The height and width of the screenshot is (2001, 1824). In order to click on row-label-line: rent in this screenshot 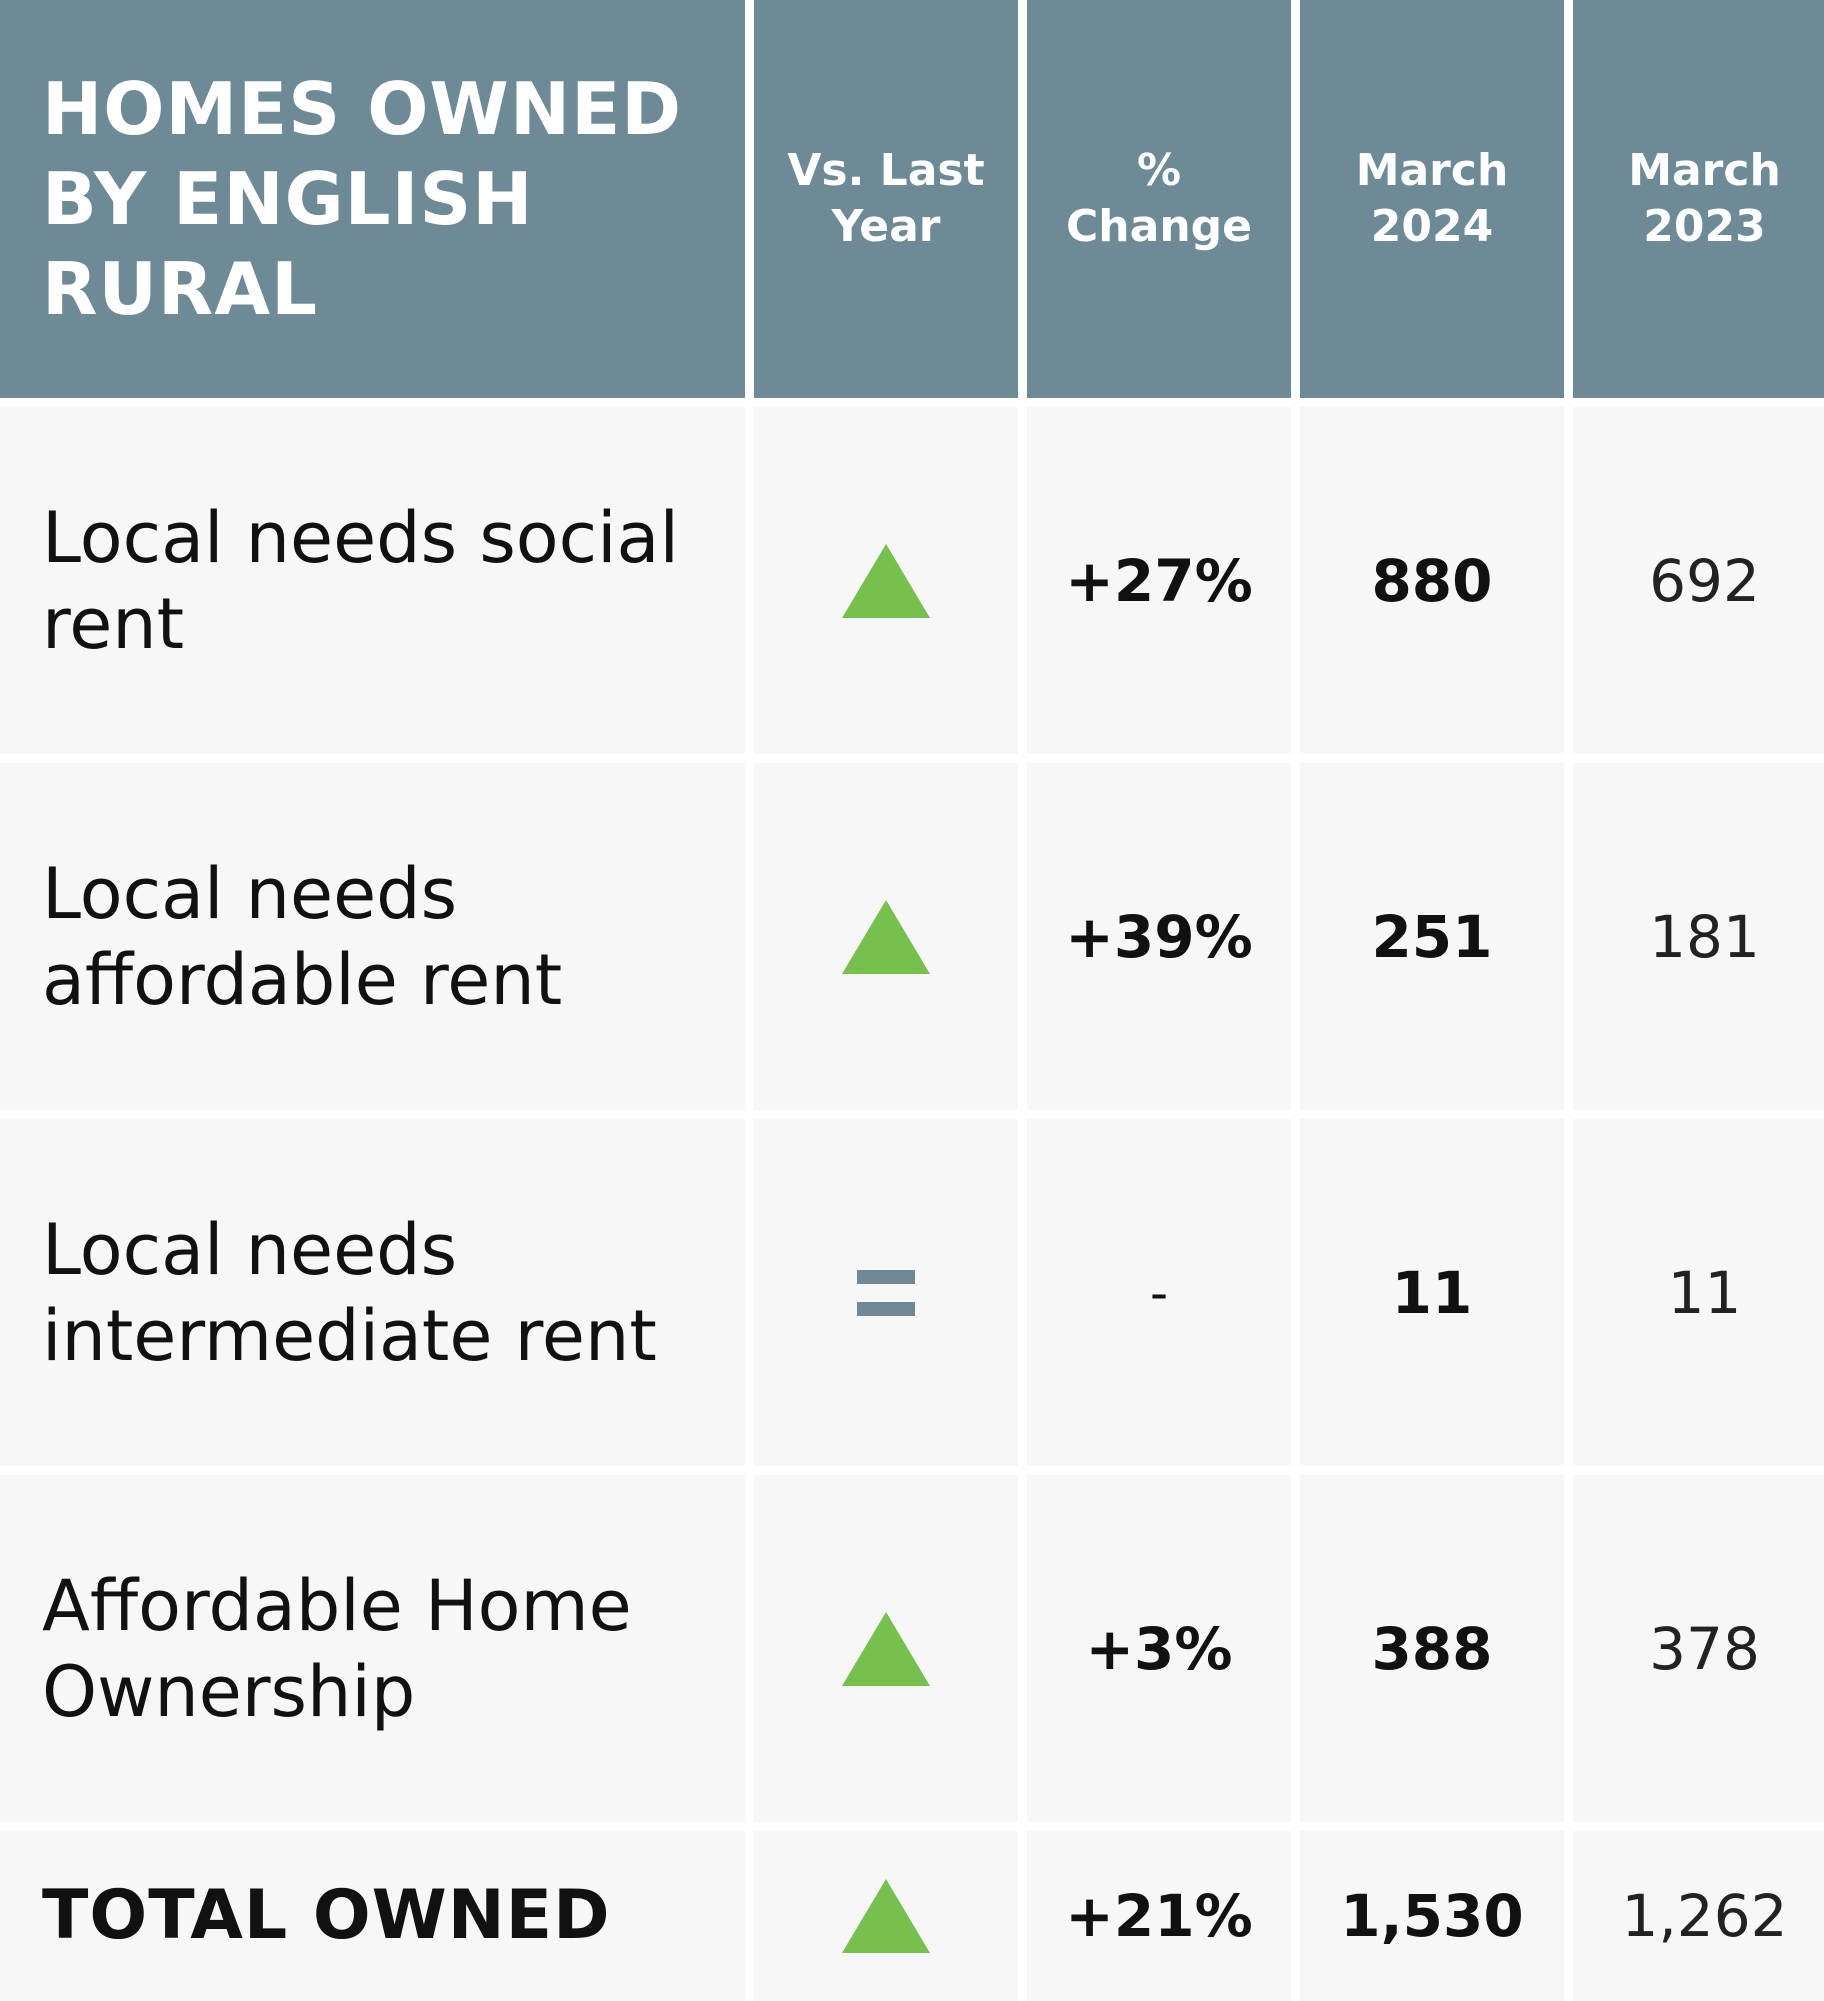, I will do `click(113, 623)`.